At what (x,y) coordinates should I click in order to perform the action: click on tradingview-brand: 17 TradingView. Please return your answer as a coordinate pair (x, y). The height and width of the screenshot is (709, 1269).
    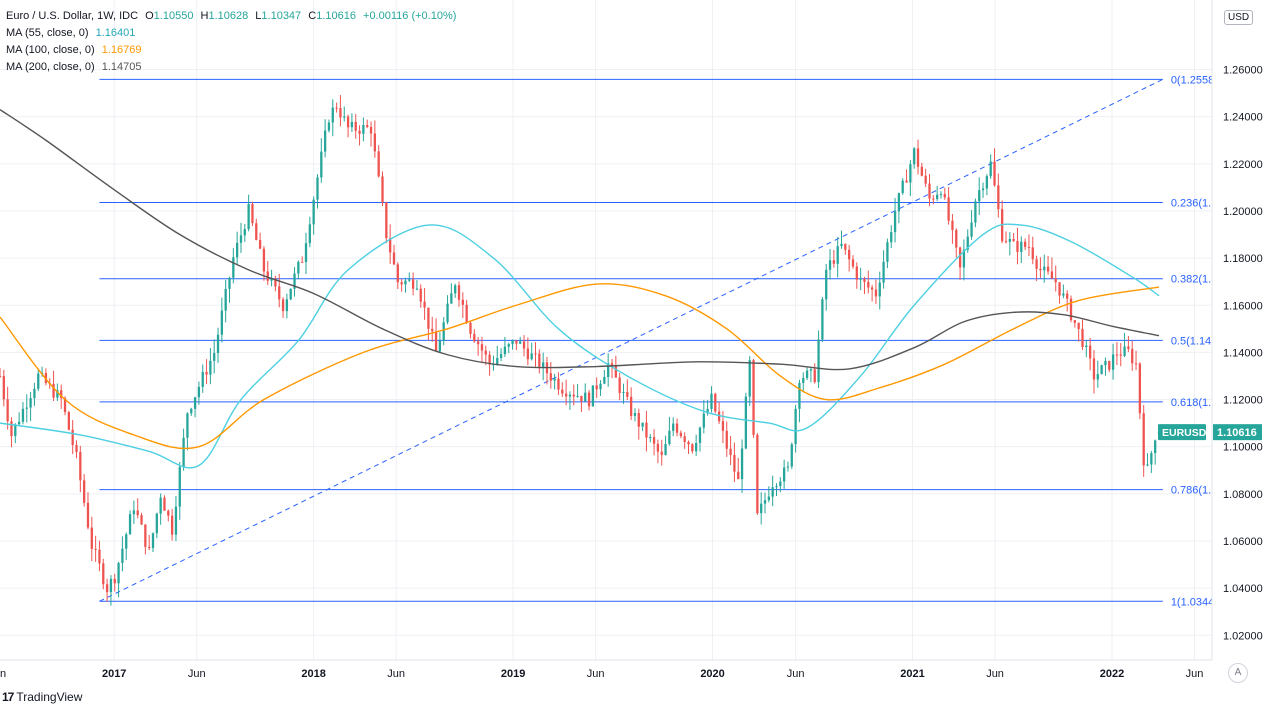
    Looking at the image, I should click on (42, 697).